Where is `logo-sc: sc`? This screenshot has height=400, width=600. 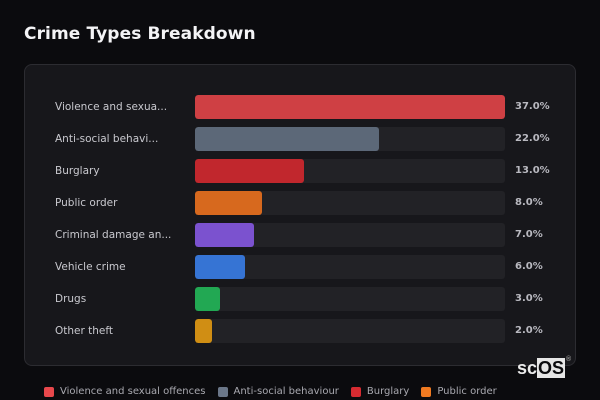 logo-sc: sc is located at coordinates (527, 368).